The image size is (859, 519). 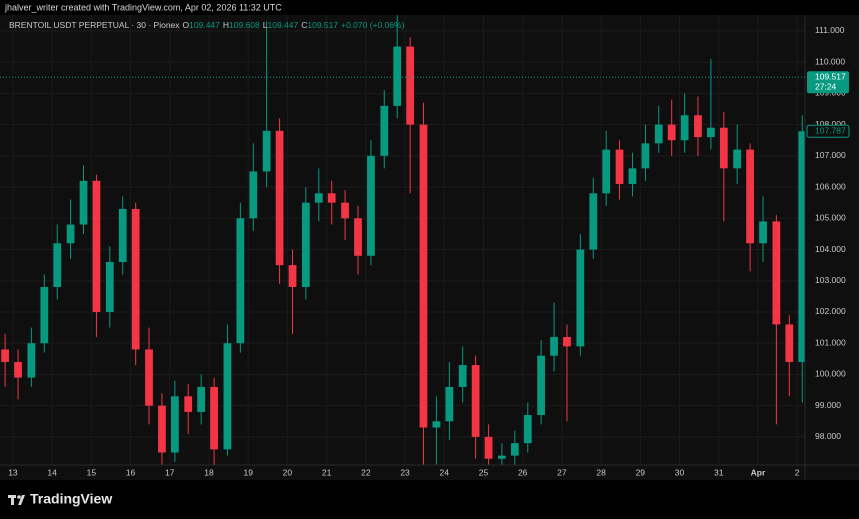 What do you see at coordinates (244, 25) in the screenshot?
I see `ohlc-value: 109.608` at bounding box center [244, 25].